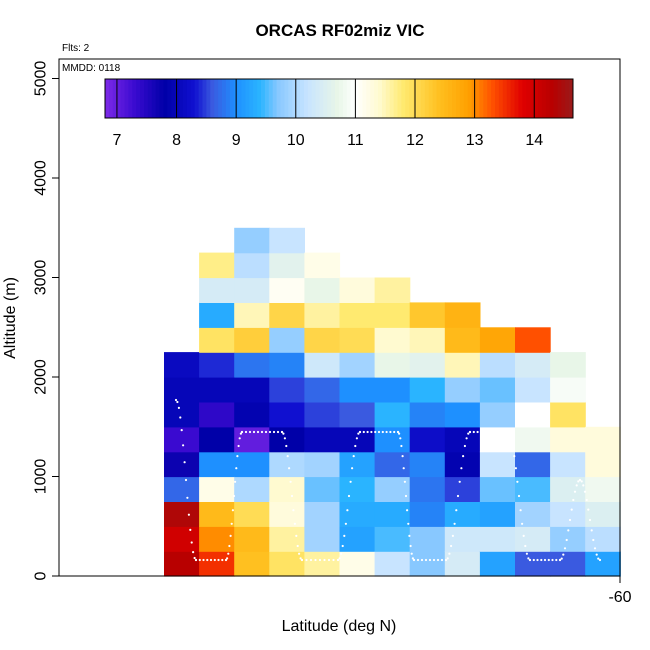  Describe the element at coordinates (415, 140) in the screenshot. I see `colorbar-tick-label: 12` at that location.